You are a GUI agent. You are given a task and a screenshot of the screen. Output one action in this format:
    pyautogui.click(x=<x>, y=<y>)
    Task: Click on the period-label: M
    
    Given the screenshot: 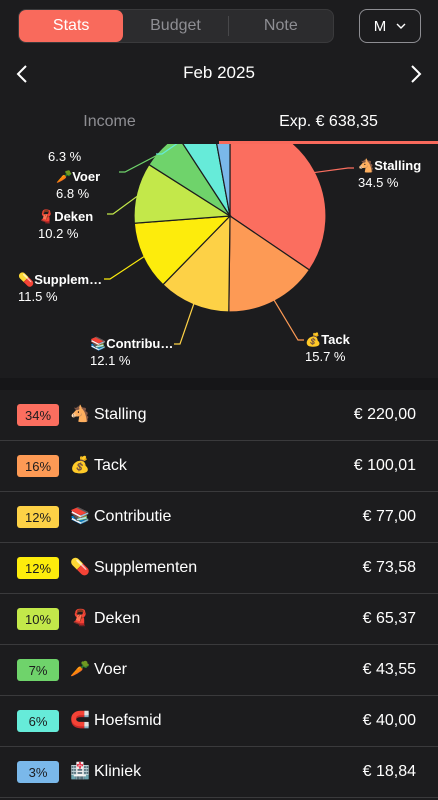 What is the action you would take?
    pyautogui.click(x=380, y=26)
    